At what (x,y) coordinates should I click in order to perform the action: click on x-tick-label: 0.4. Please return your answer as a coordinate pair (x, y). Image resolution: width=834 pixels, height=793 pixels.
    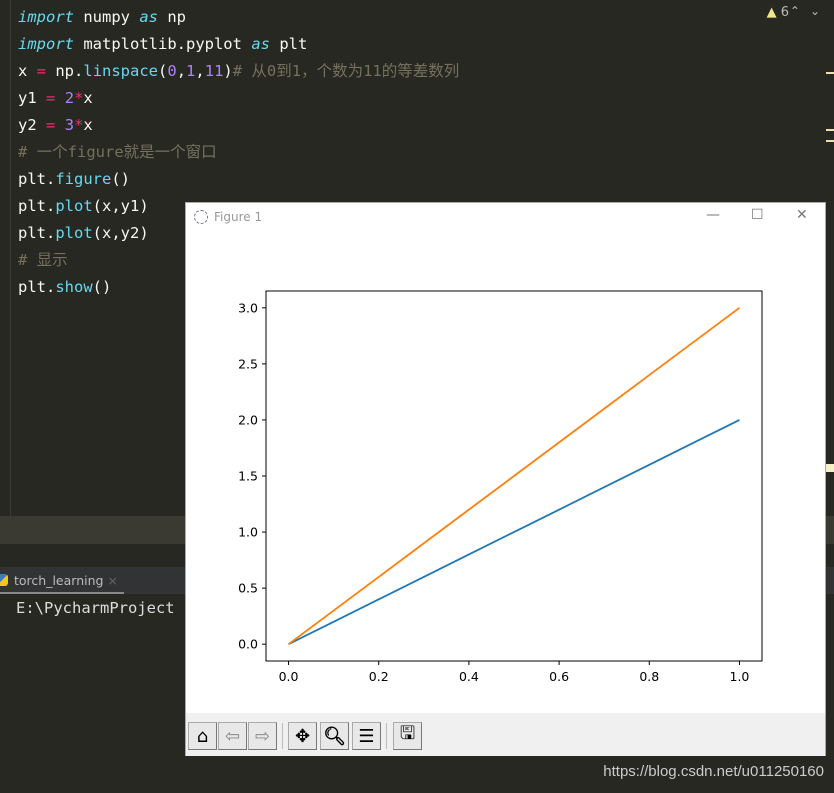
    Looking at the image, I should click on (469, 676).